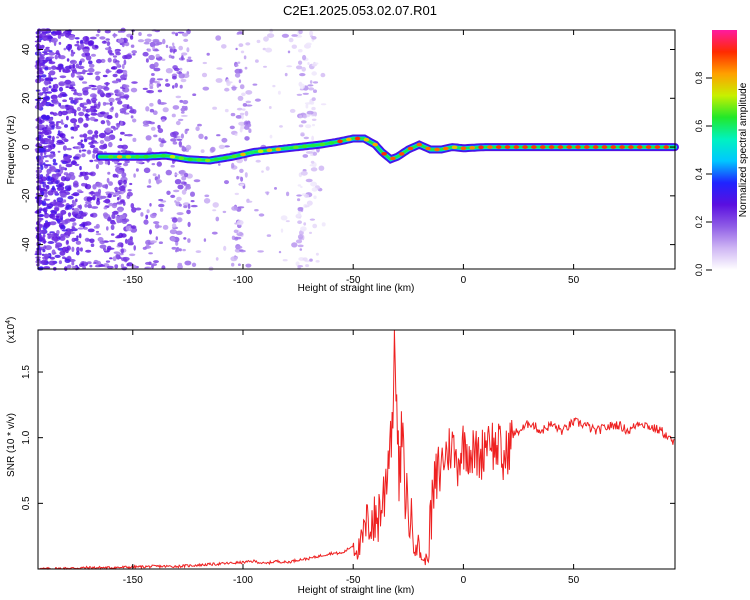 The image size is (750, 600). What do you see at coordinates (243, 280) in the screenshot?
I see `x-tick-label: -100` at bounding box center [243, 280].